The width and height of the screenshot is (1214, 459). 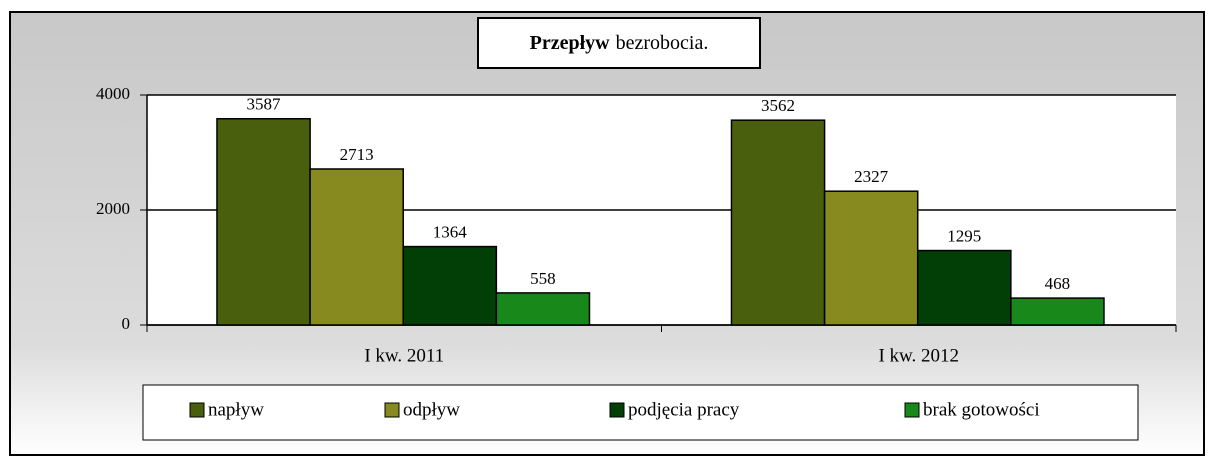 What do you see at coordinates (918, 355) in the screenshot?
I see `x-tick-label: I kw. 2012` at bounding box center [918, 355].